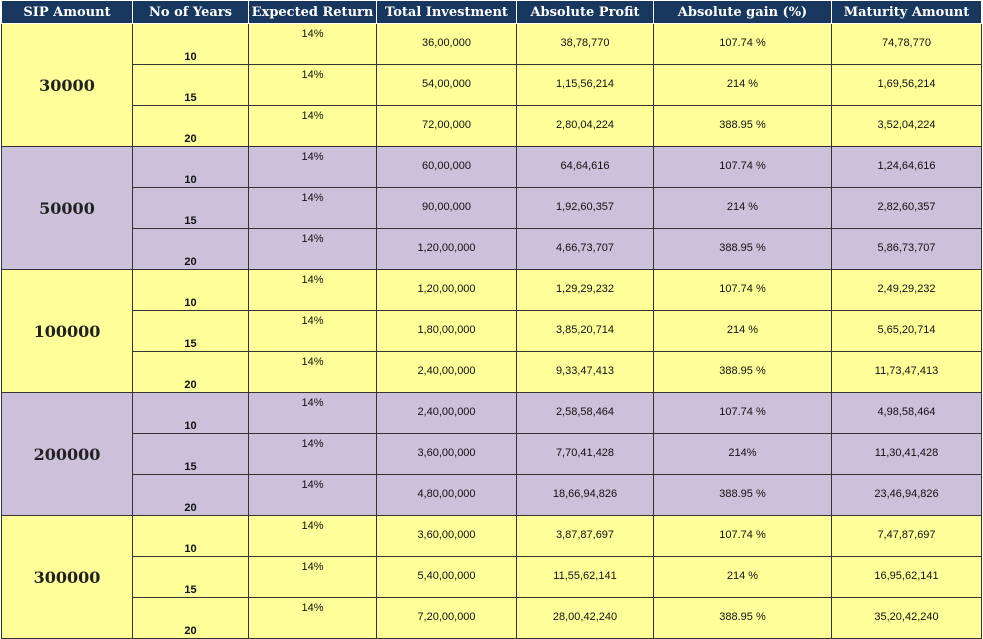 This screenshot has height=639, width=983. What do you see at coordinates (67, 208) in the screenshot?
I see `sip-amount-cell: 50000` at bounding box center [67, 208].